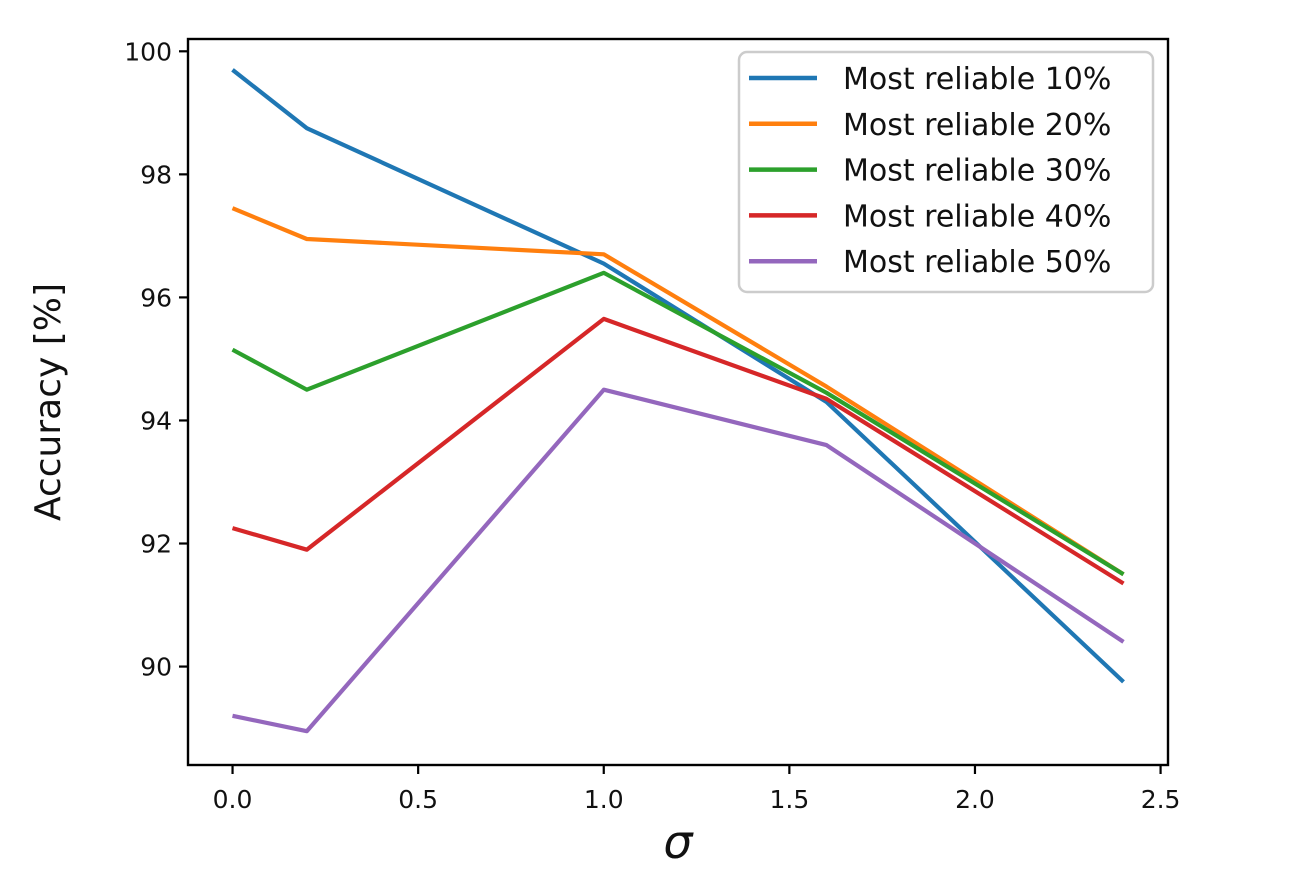 The image size is (1290, 894). Describe the element at coordinates (977, 262) in the screenshot. I see `legend-label: Most reliable 50%` at that location.